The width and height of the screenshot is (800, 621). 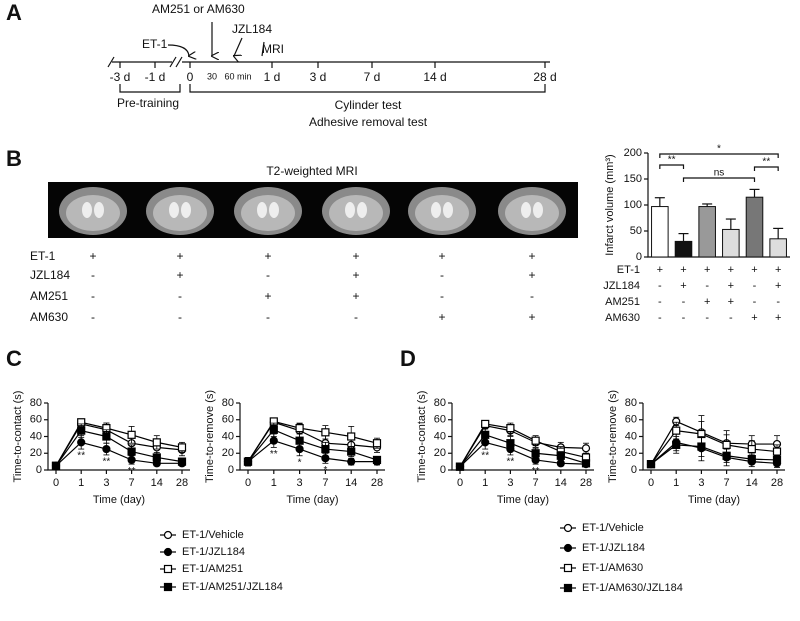 What do you see at coordinates (719, 173) in the screenshot?
I see `significance-label: ns` at bounding box center [719, 173].